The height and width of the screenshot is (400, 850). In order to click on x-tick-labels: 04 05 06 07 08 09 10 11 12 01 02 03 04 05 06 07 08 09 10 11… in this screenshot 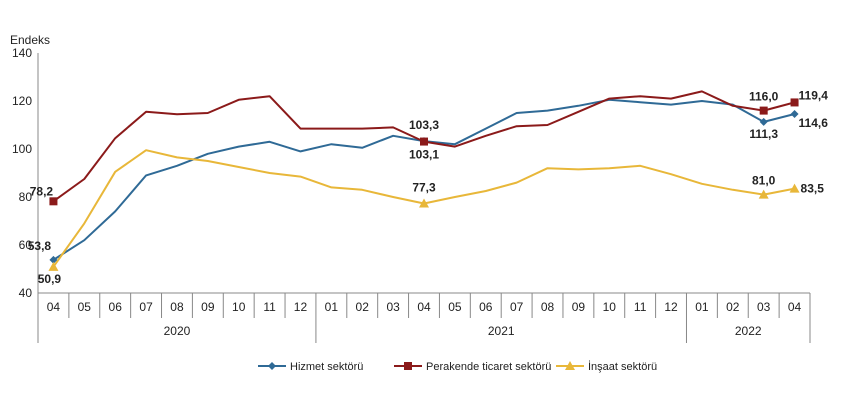, I will do `click(424, 319)`.